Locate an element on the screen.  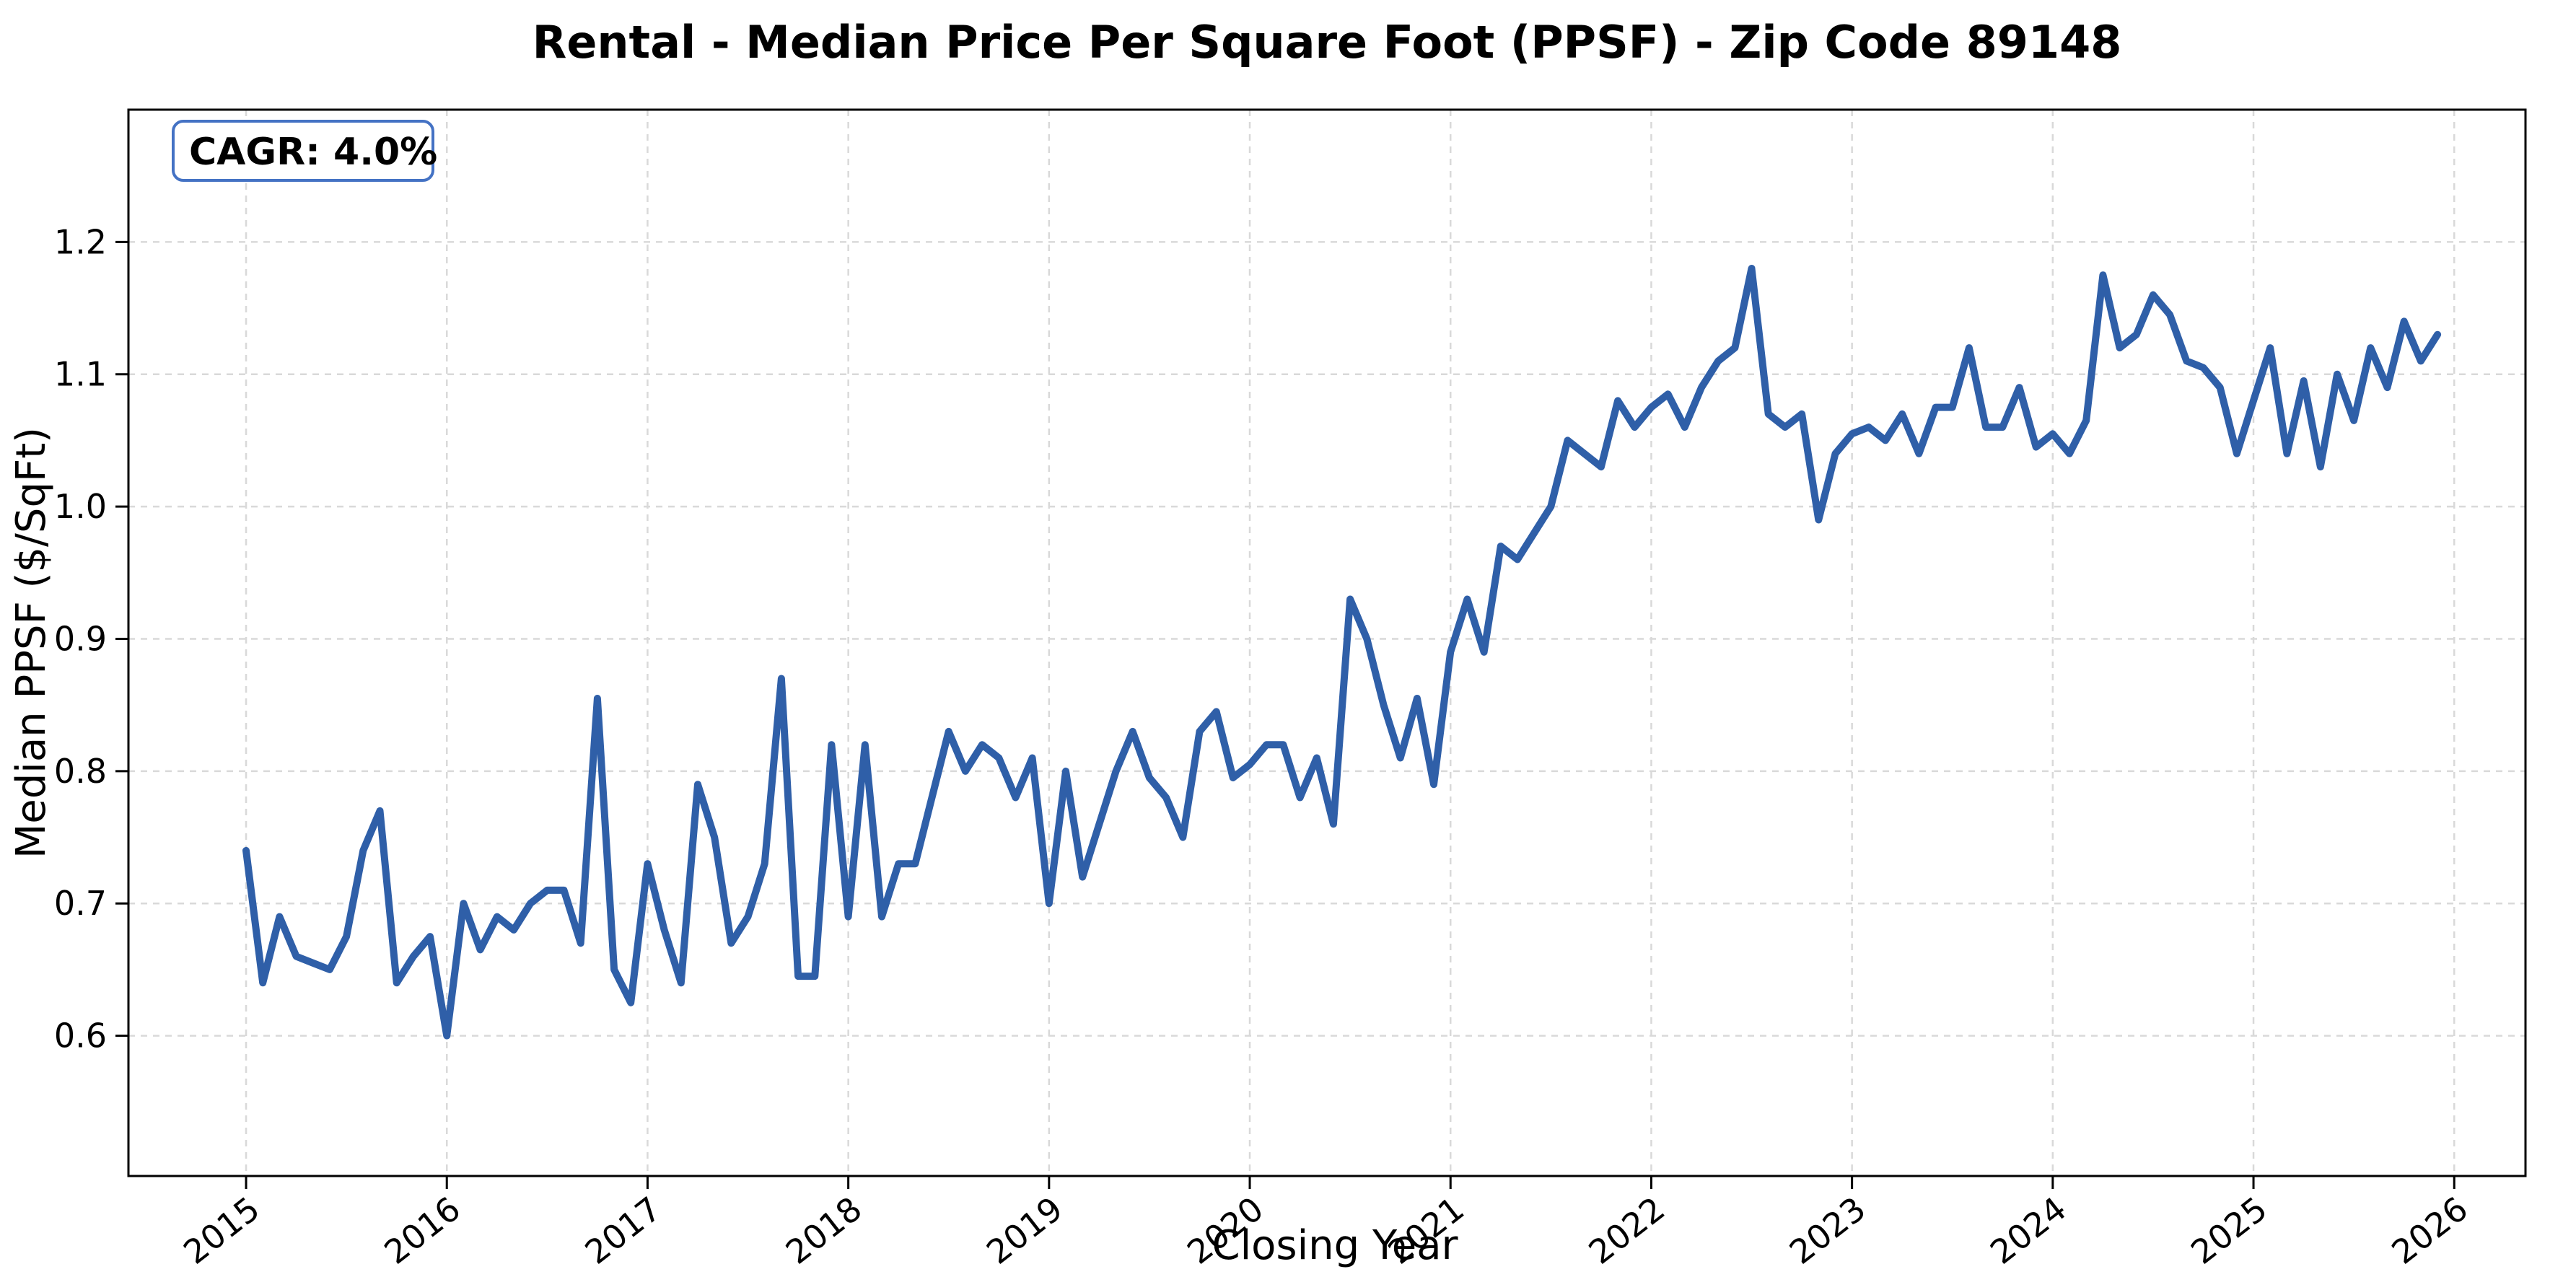
x-tick-label: 2015 is located at coordinates (221, 1230).